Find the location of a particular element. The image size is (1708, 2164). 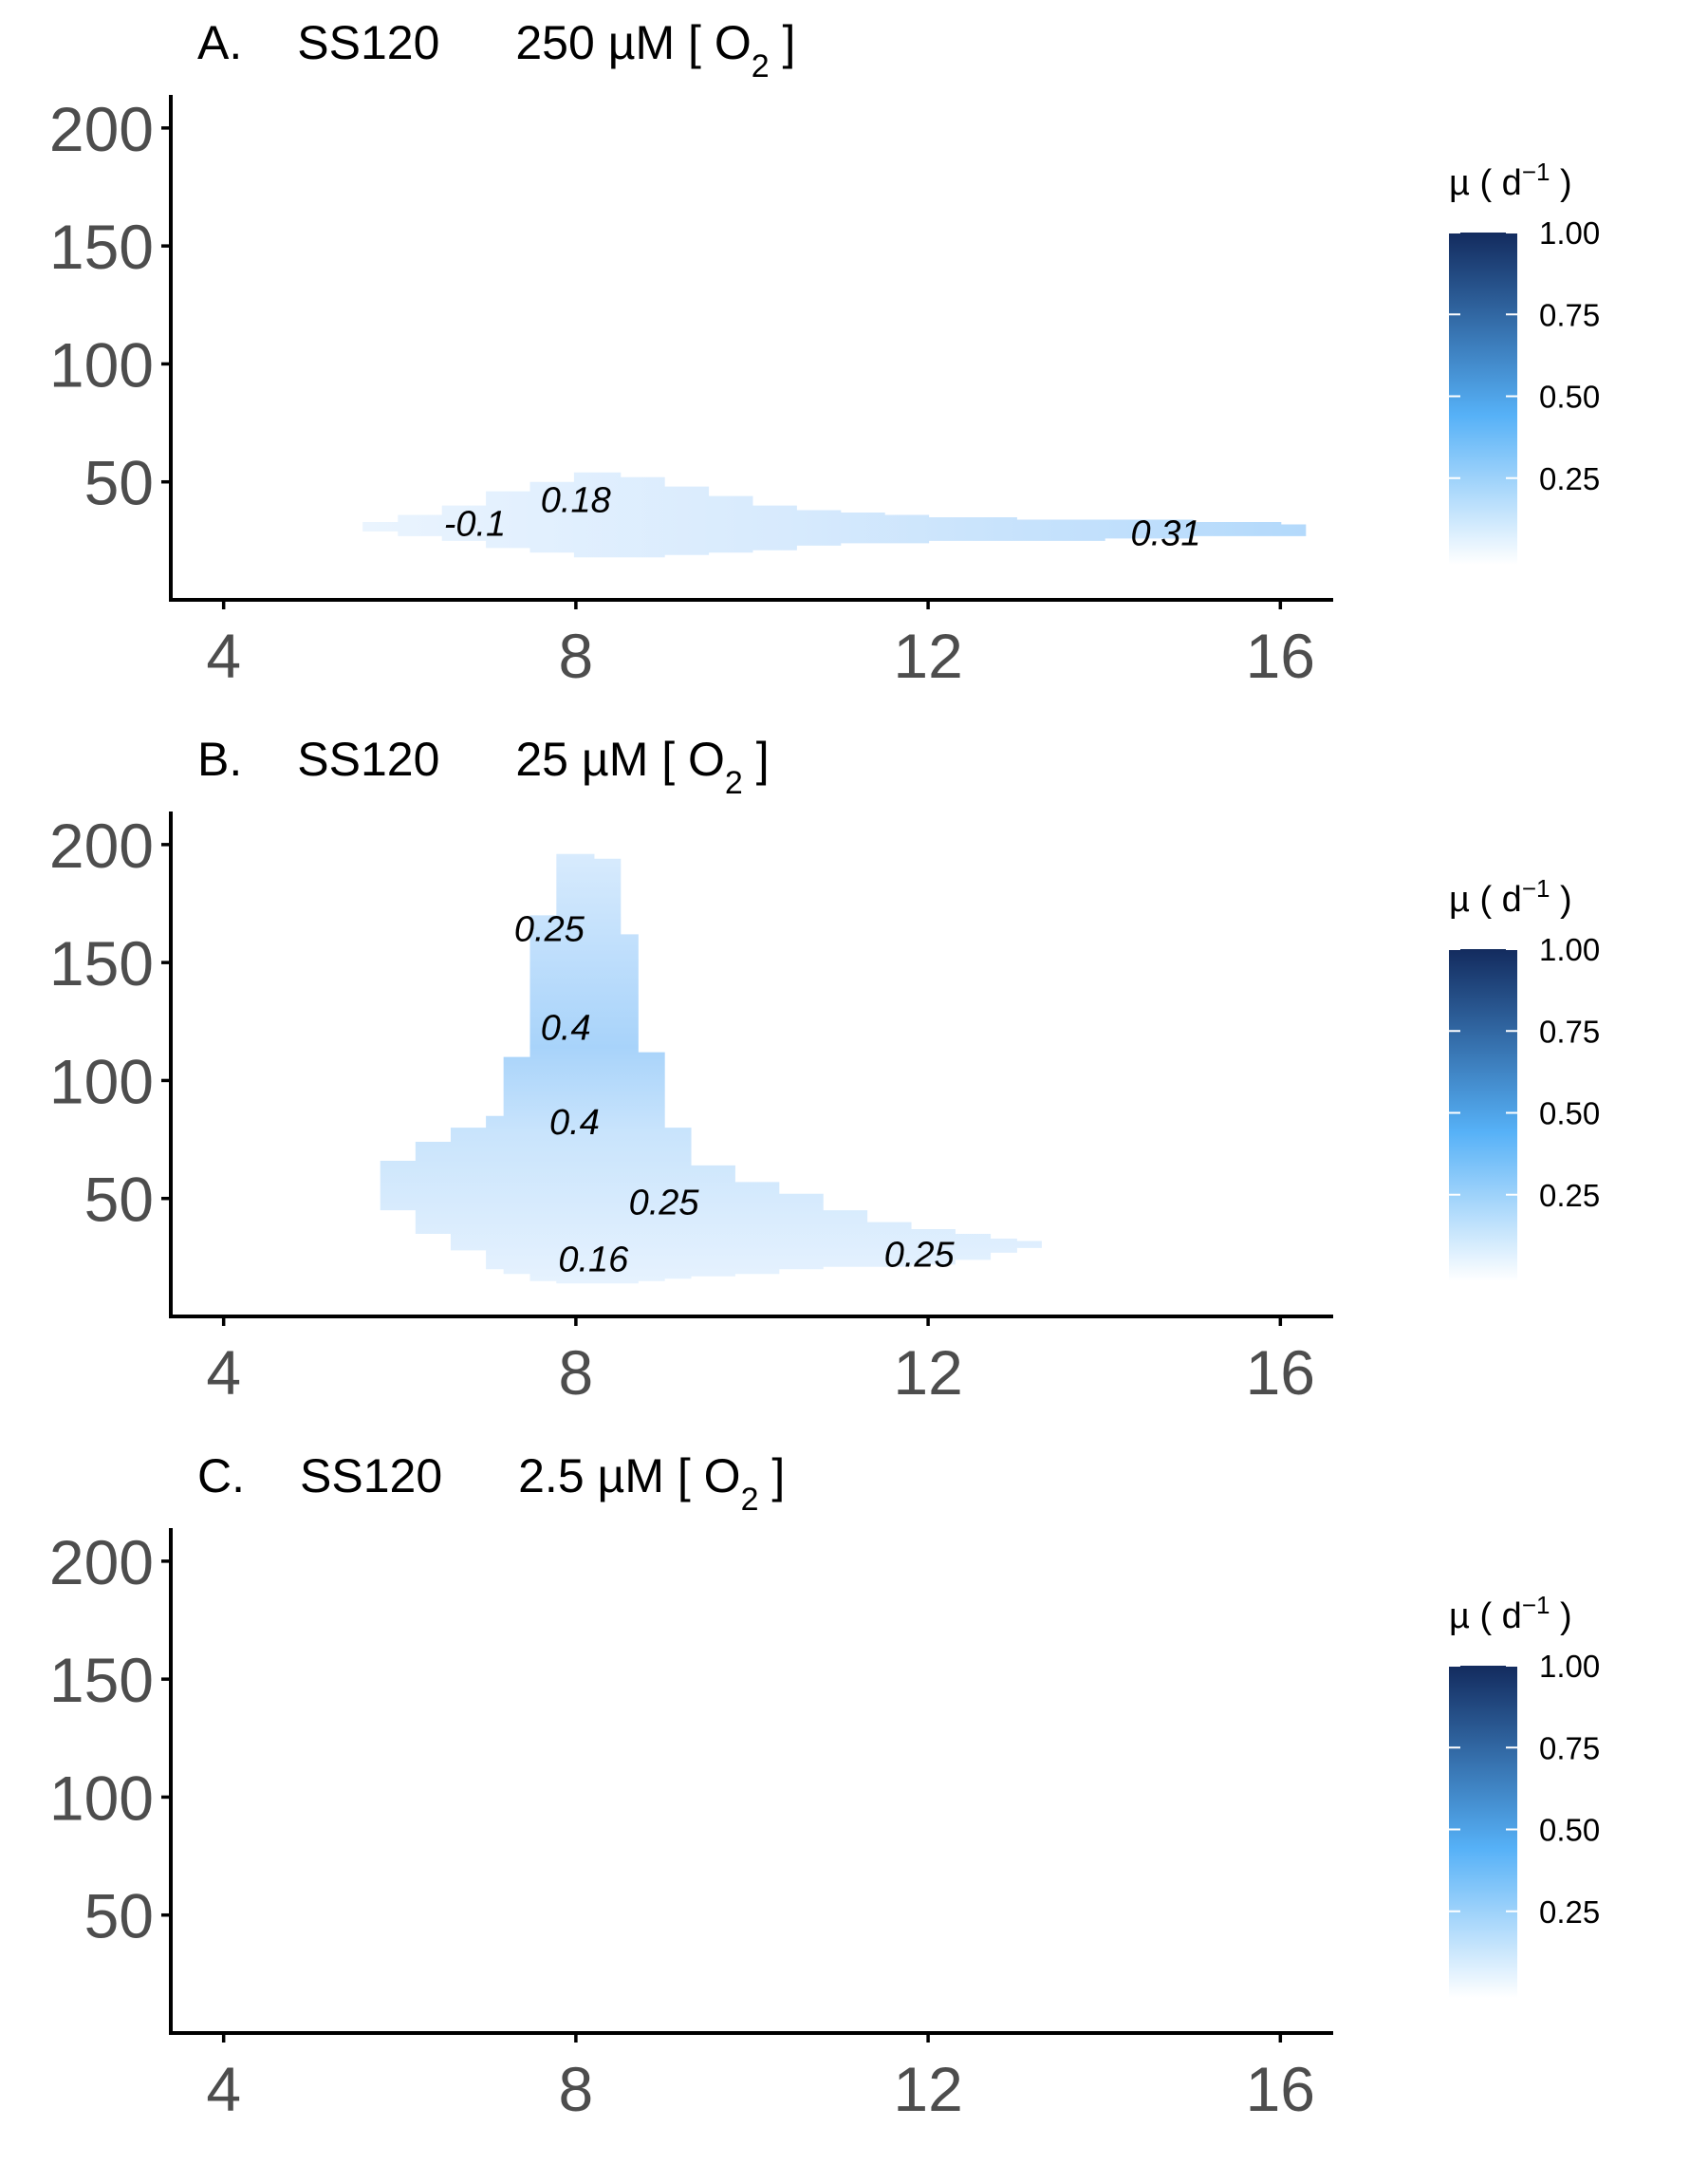

panel-oxygen: 250 µM [ O is located at coordinates (633, 42).